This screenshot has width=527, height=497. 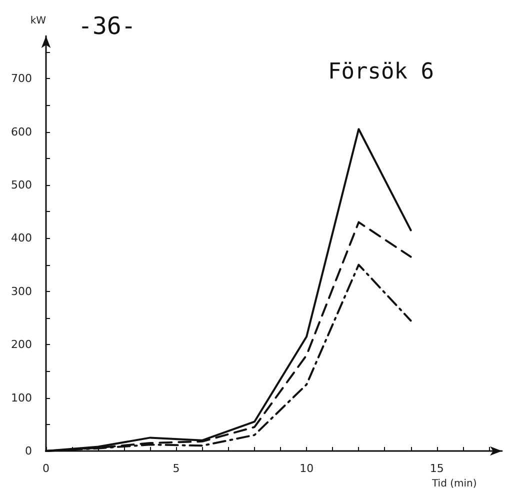 I want to click on x-axis-title: Tid (min), so click(x=454, y=484).